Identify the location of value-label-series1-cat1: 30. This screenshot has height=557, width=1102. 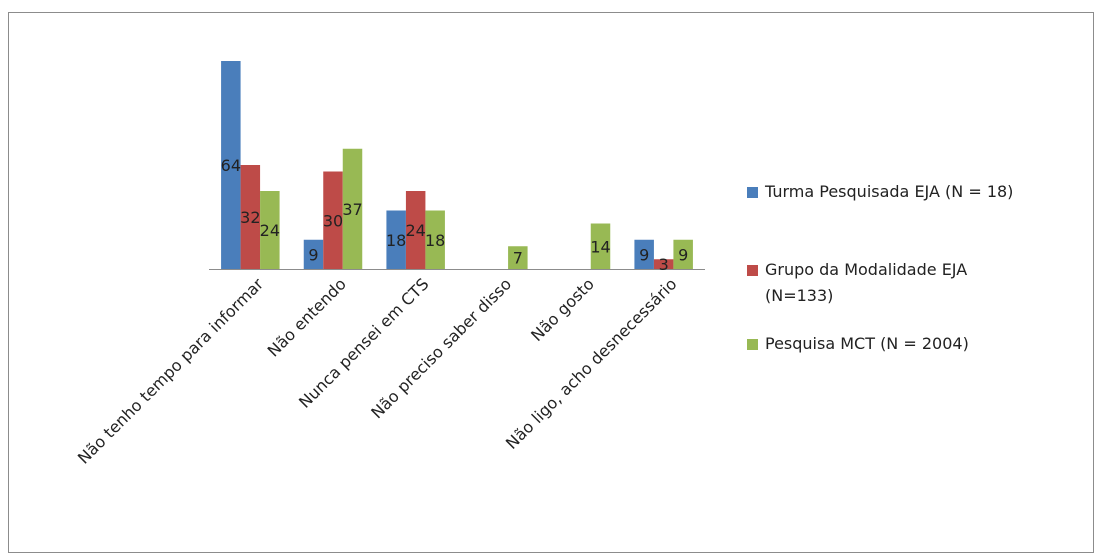
(333, 220).